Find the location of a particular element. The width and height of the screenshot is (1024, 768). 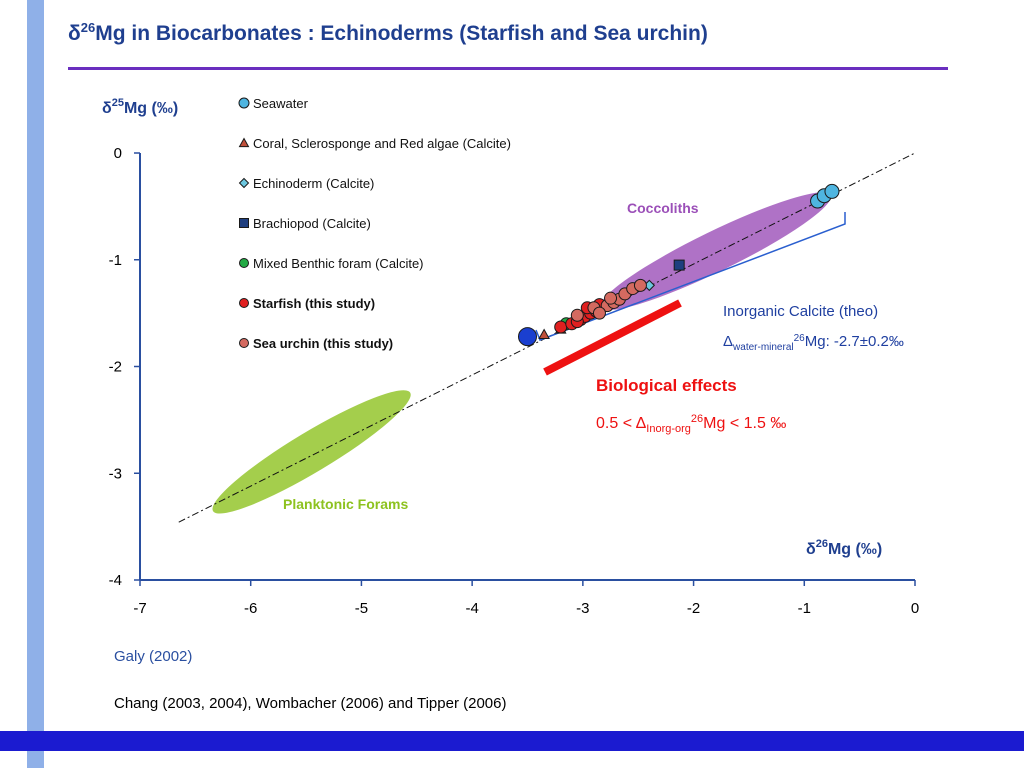

legend-label-seawater: Seawater is located at coordinates (281, 103).